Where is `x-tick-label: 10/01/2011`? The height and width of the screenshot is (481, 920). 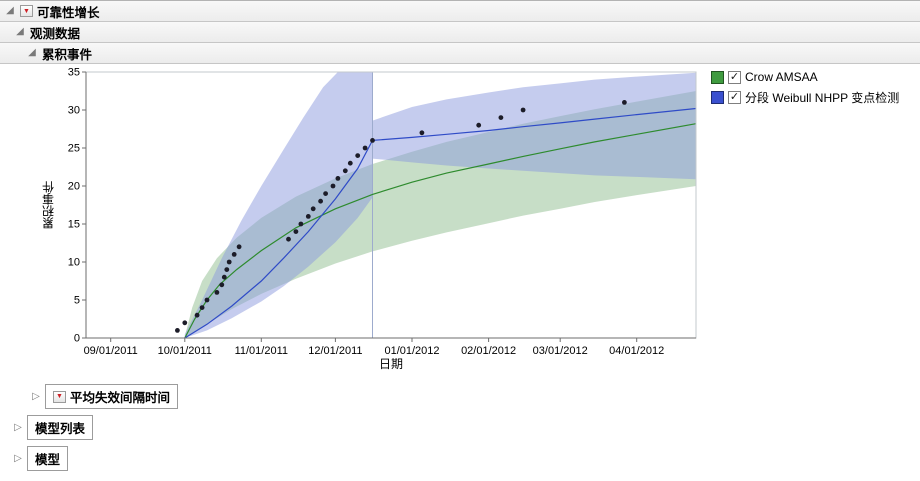
x-tick-label: 10/01/2011 is located at coordinates (185, 351).